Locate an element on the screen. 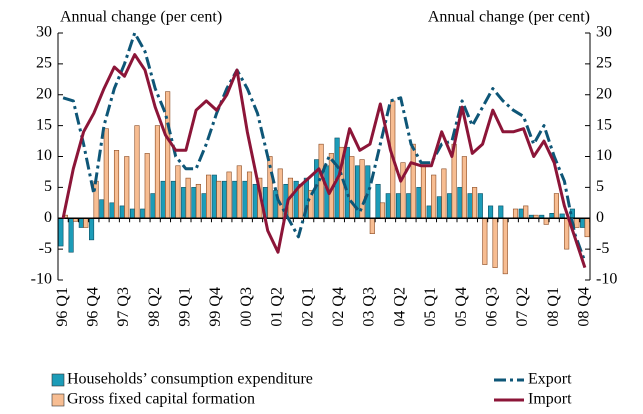 The width and height of the screenshot is (643, 414). y-tick-label: 30 is located at coordinates (44, 32).